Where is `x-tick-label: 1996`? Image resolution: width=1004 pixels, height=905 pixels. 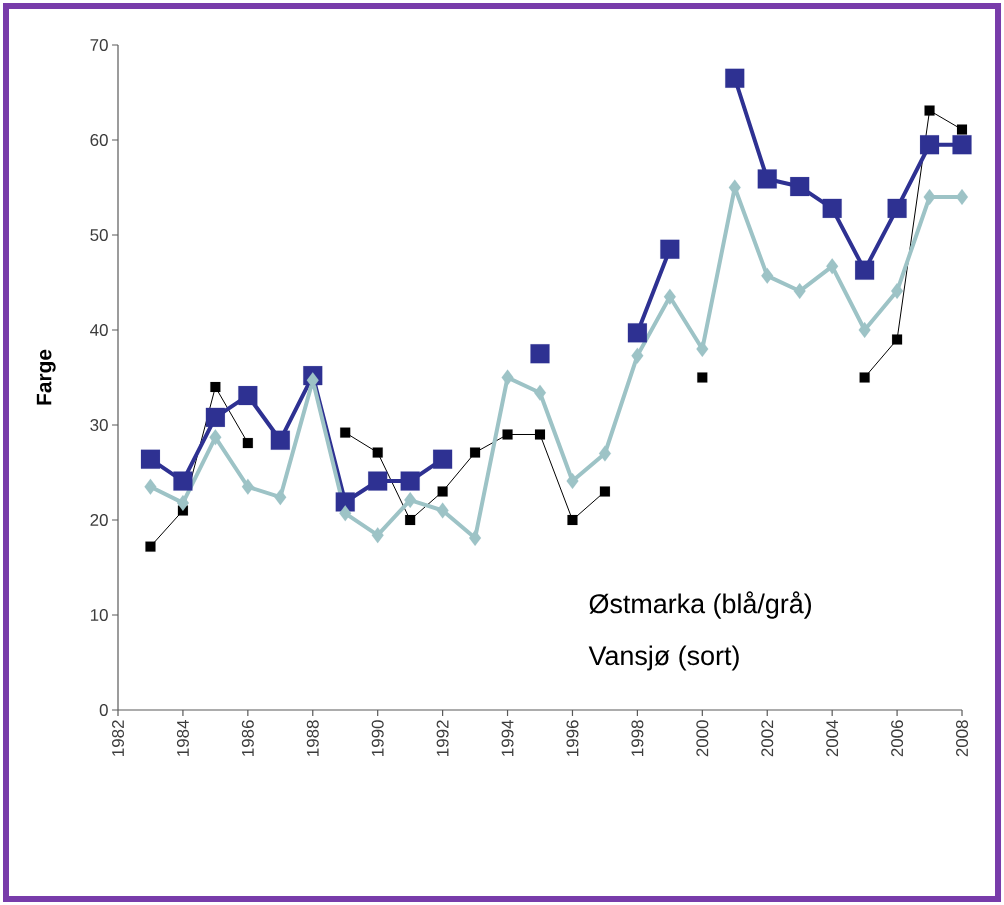
x-tick-label: 1996 is located at coordinates (572, 738).